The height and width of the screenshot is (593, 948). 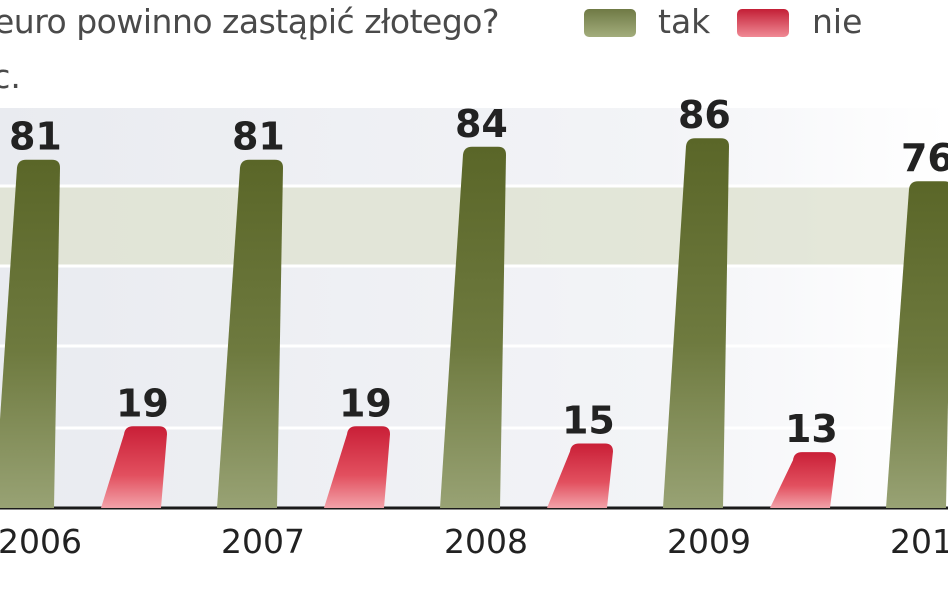 What do you see at coordinates (357, 467) in the screenshot?
I see `bar-nie-2007` at bounding box center [357, 467].